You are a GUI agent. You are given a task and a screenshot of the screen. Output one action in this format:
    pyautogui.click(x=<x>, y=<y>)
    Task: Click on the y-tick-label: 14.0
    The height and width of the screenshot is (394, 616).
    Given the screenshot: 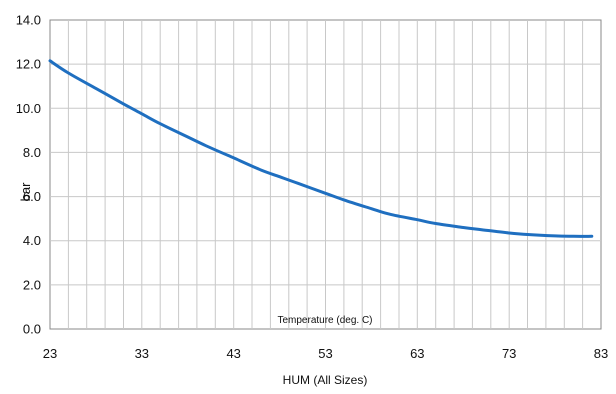 What is the action you would take?
    pyautogui.click(x=28, y=20)
    